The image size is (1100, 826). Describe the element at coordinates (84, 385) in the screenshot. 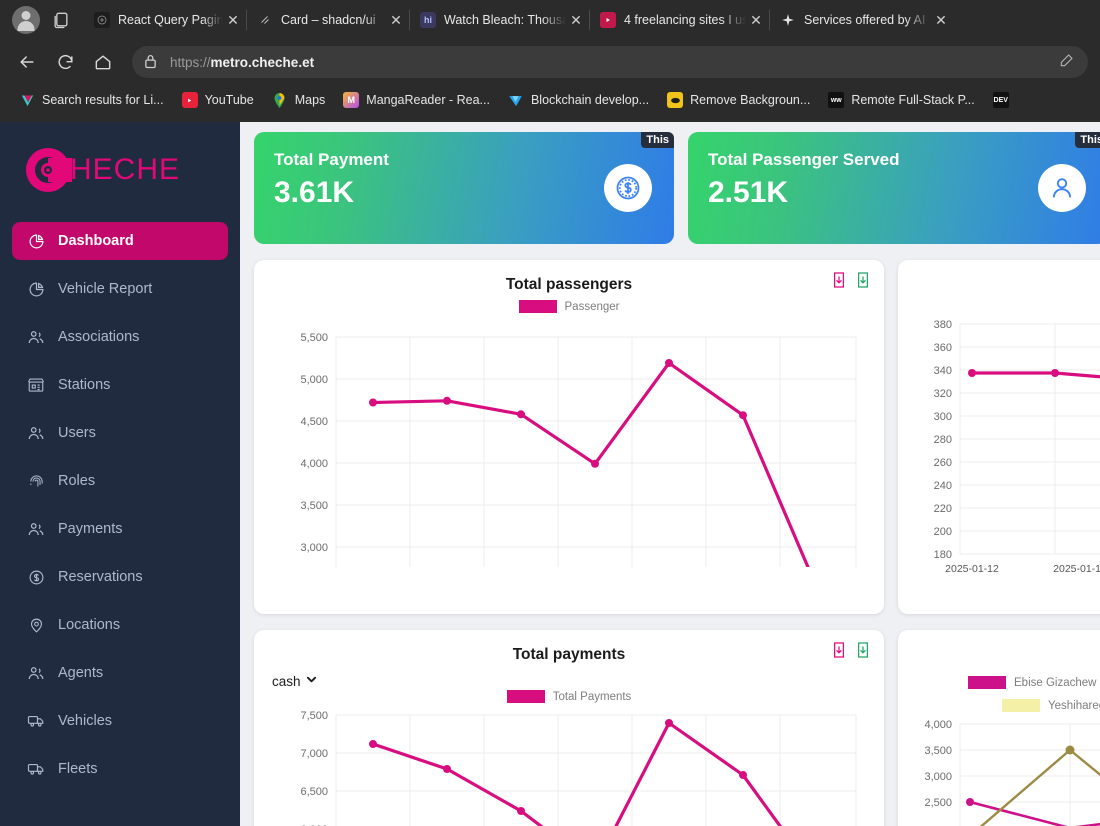

I see `sidebar-item-label: Stations` at that location.